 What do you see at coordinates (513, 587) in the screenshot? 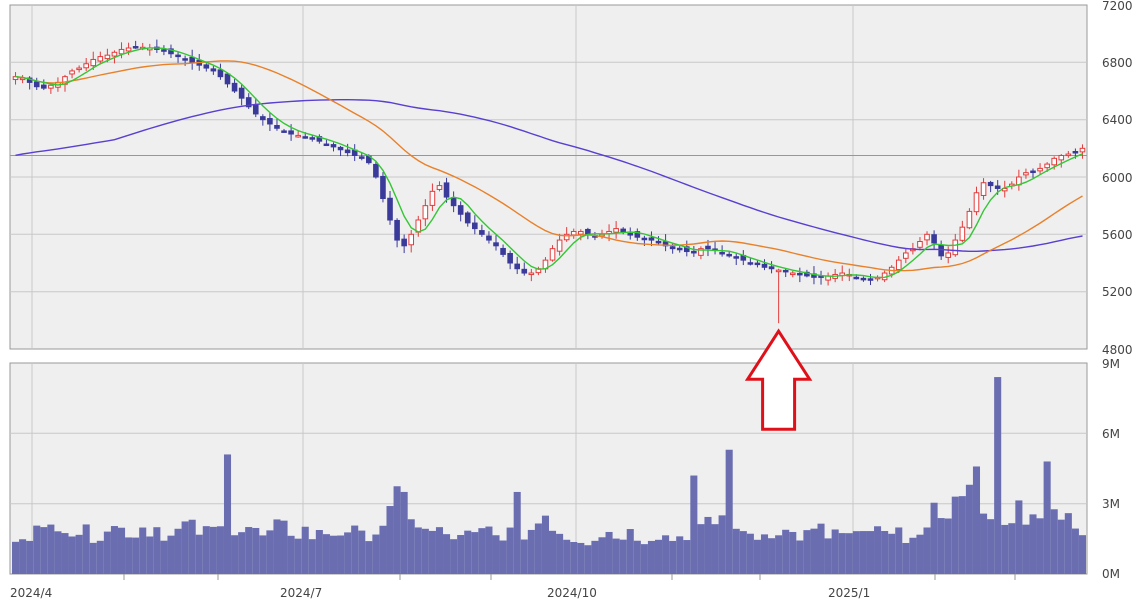
I see `x-axis: 2024/4 2024/7 2024/10 2025/1` at bounding box center [513, 587].